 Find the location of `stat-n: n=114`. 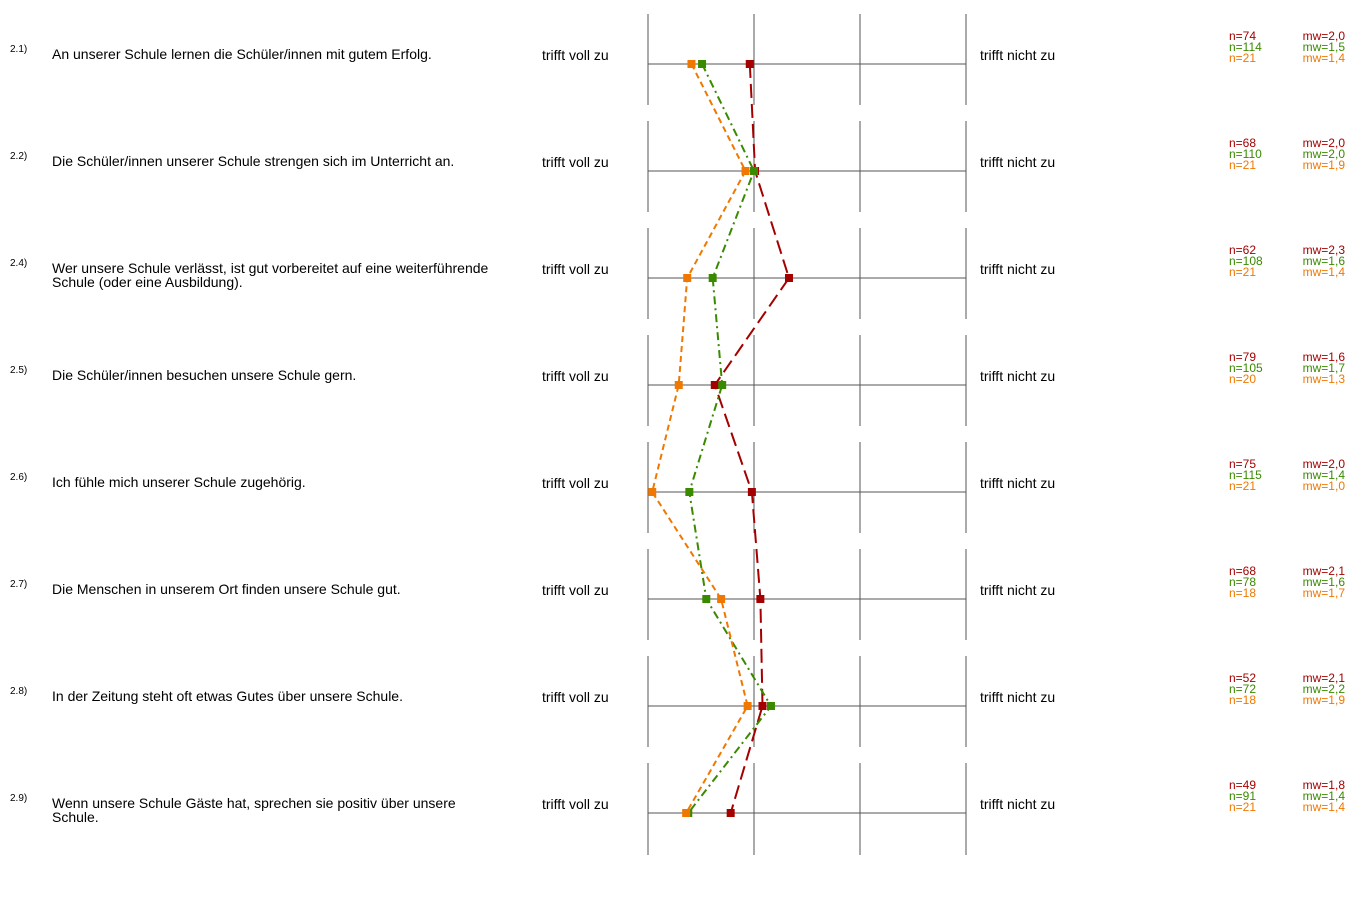

stat-n: n=114 is located at coordinates (1245, 47).